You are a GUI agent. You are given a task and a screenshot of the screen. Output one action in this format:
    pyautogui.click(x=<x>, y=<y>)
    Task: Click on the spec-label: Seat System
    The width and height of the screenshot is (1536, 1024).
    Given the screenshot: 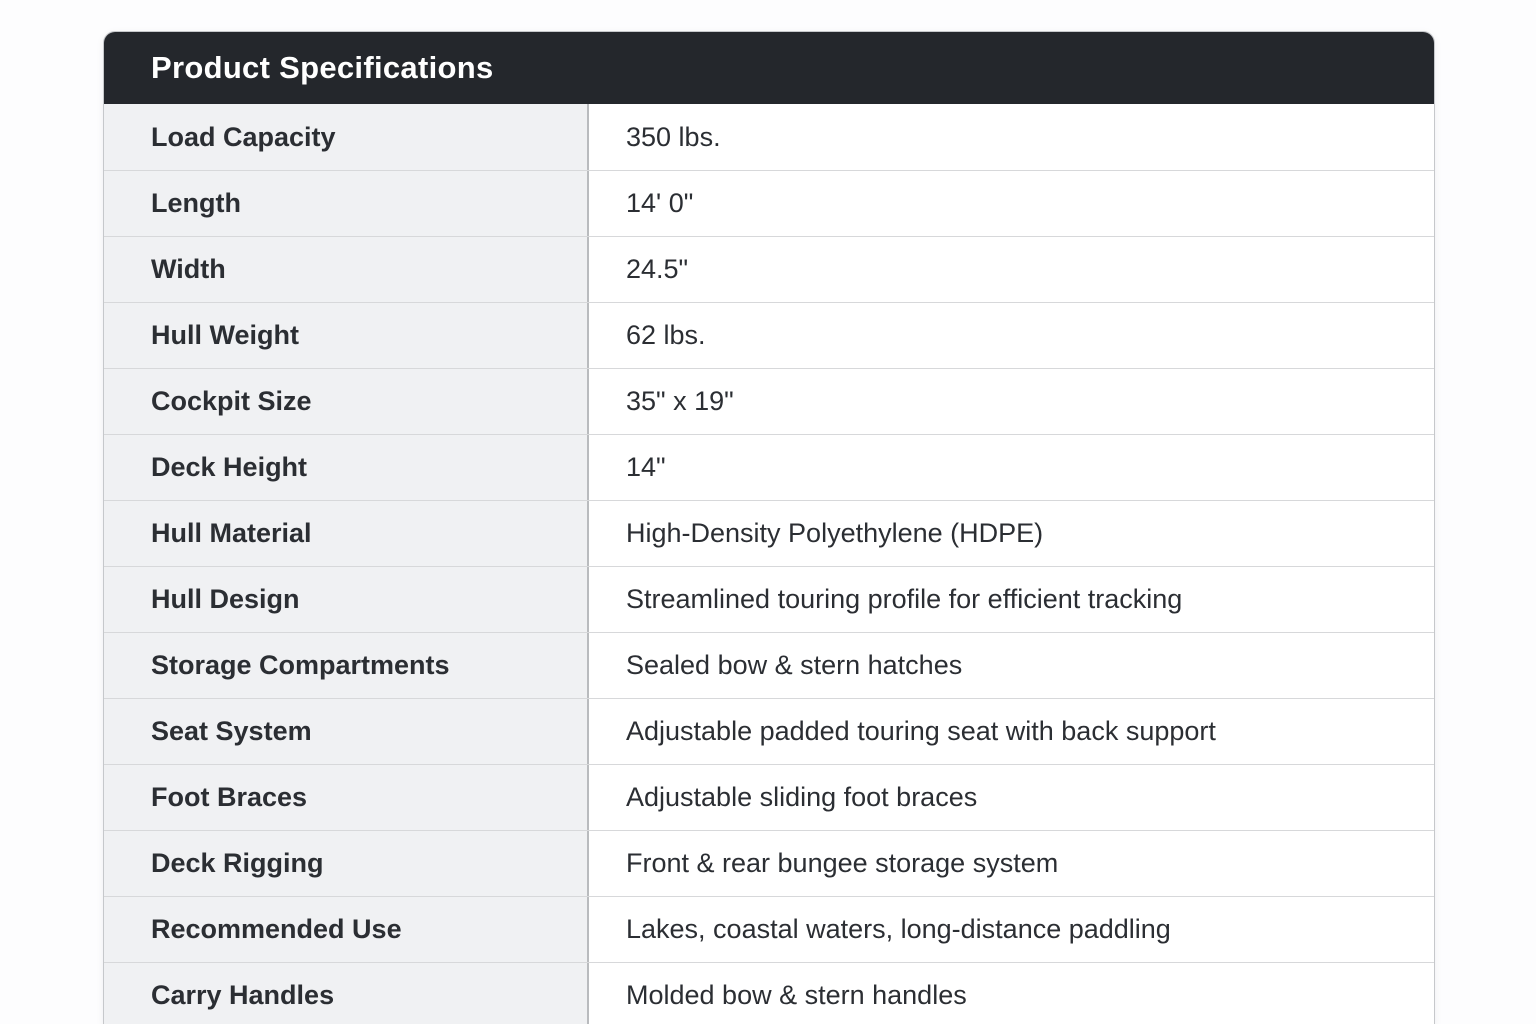 What is the action you would take?
    pyautogui.click(x=346, y=731)
    